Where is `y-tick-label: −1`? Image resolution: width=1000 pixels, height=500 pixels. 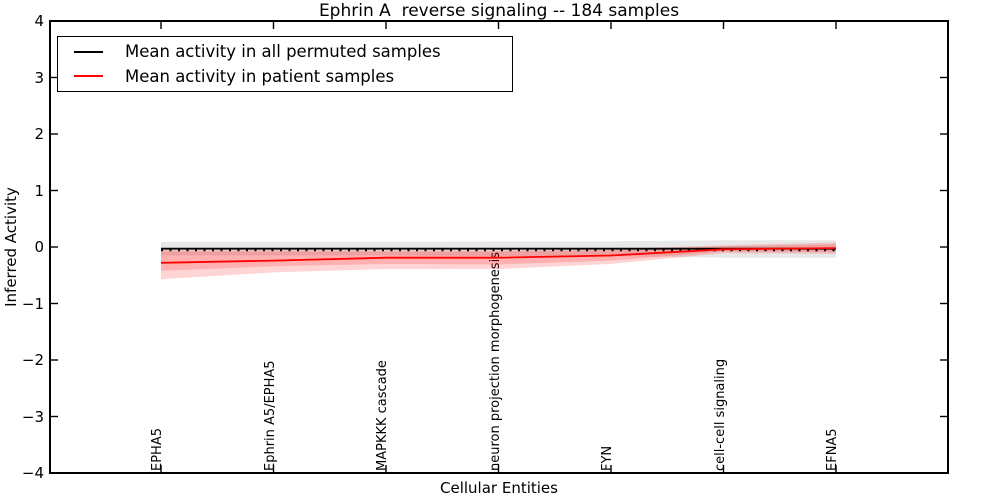
y-tick-label: −1 is located at coordinates (32, 303).